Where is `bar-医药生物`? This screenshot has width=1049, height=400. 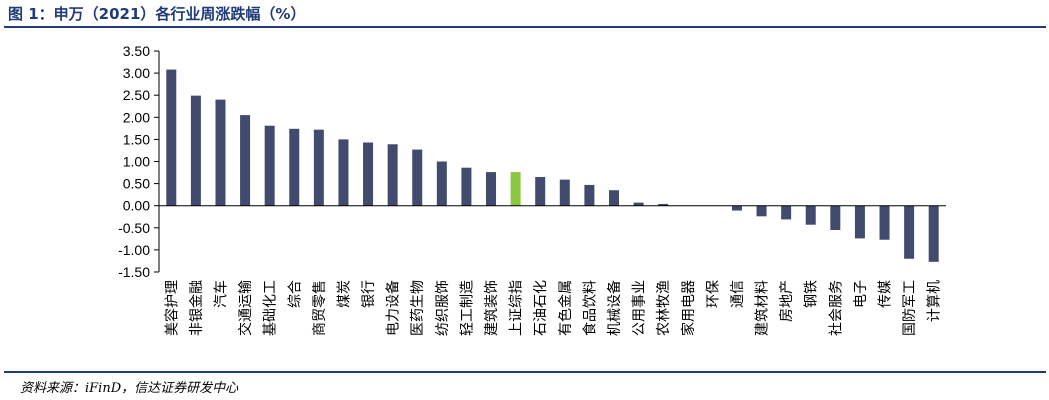 bar-医药生物 is located at coordinates (417, 177).